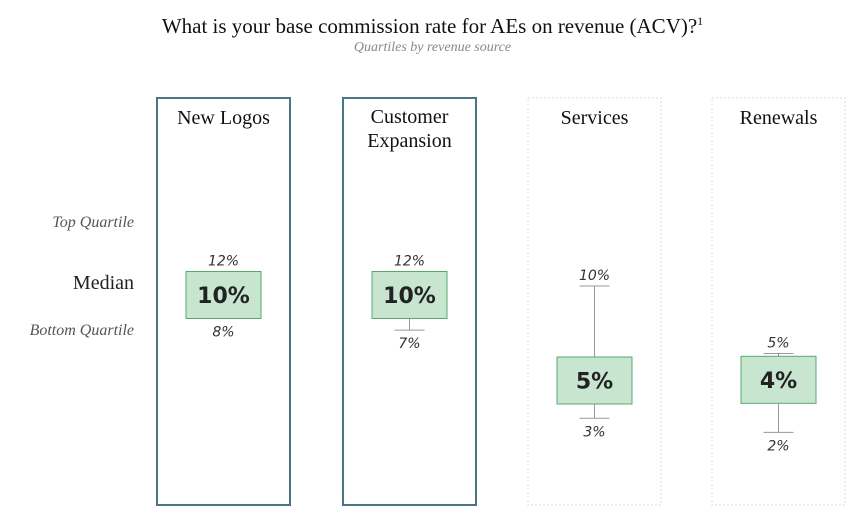  I want to click on category-label: Customer, so click(410, 117).